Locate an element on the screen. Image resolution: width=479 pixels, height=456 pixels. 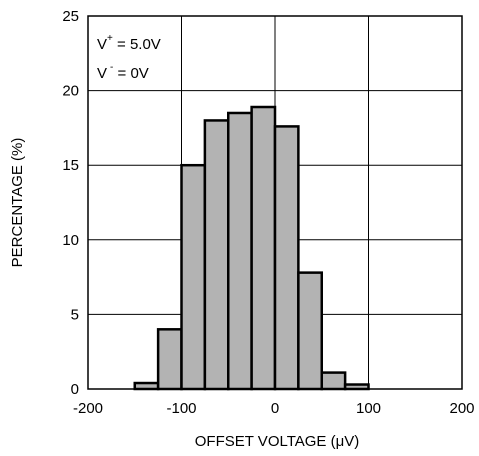
x-tick-label-4: 200 is located at coordinates (461, 408).